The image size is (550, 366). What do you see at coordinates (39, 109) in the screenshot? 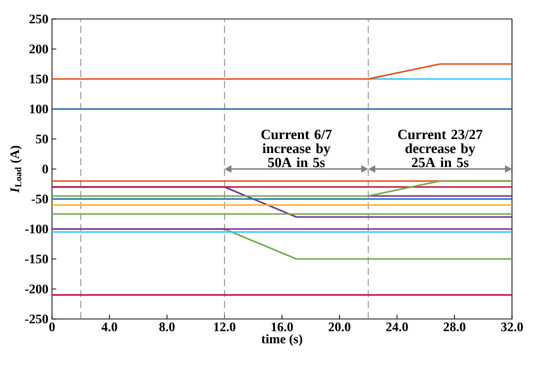
I see `y-tick-label: 100` at bounding box center [39, 109].